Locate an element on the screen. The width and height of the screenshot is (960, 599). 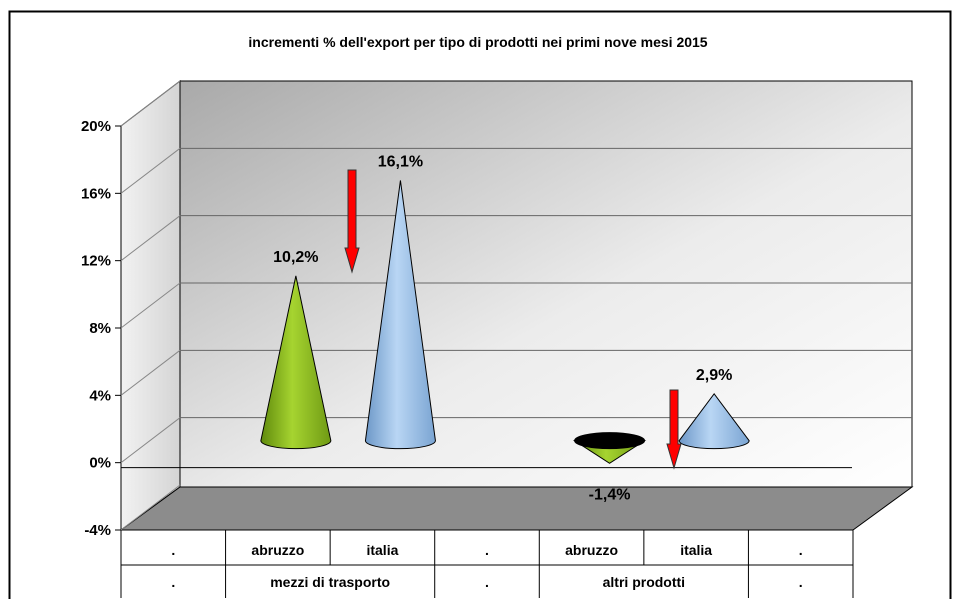
y-tick-label: 0% is located at coordinates (100, 463).